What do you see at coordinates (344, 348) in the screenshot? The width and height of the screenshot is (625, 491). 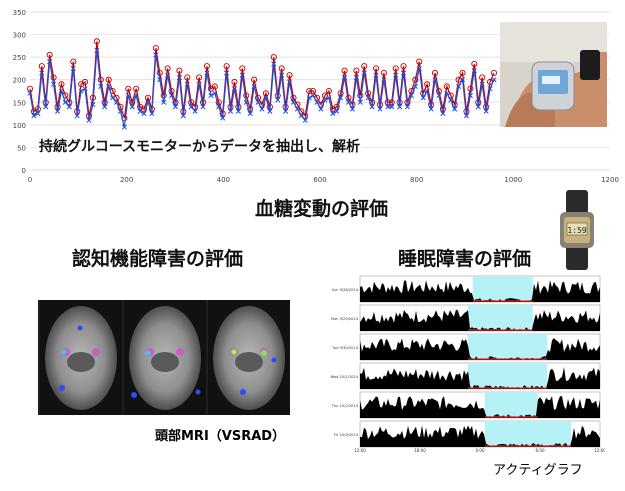 I see `day-label: Tue 9/30/2014` at bounding box center [344, 348].